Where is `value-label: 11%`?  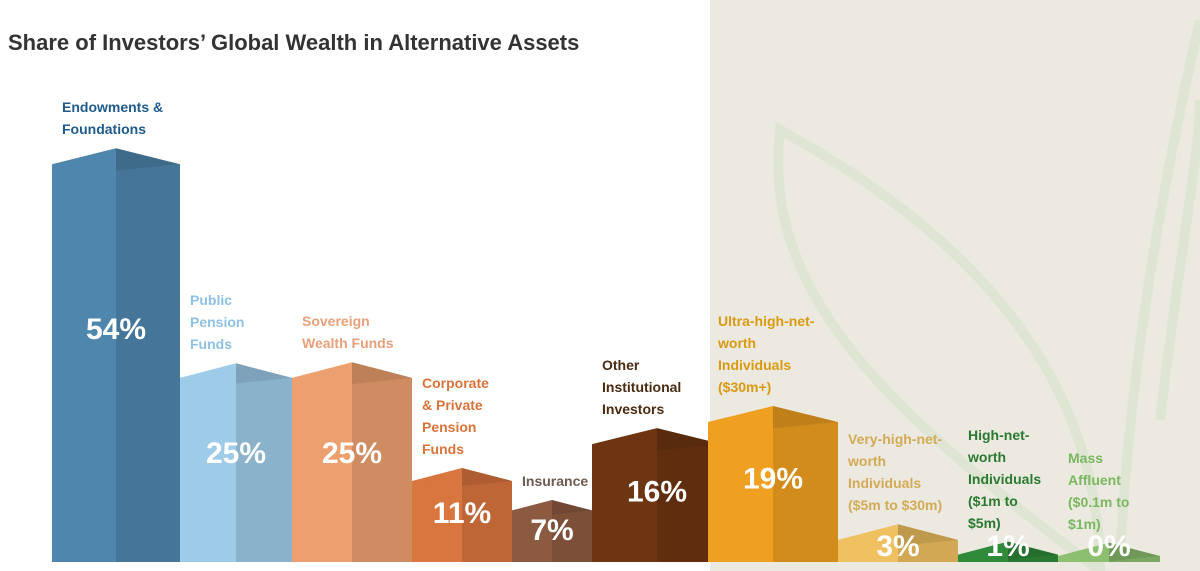
value-label: 11% is located at coordinates (462, 513).